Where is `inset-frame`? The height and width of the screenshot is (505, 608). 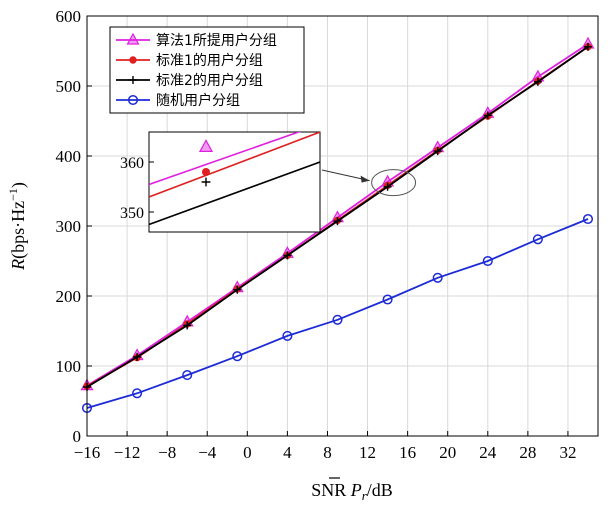 inset-frame is located at coordinates (234, 182).